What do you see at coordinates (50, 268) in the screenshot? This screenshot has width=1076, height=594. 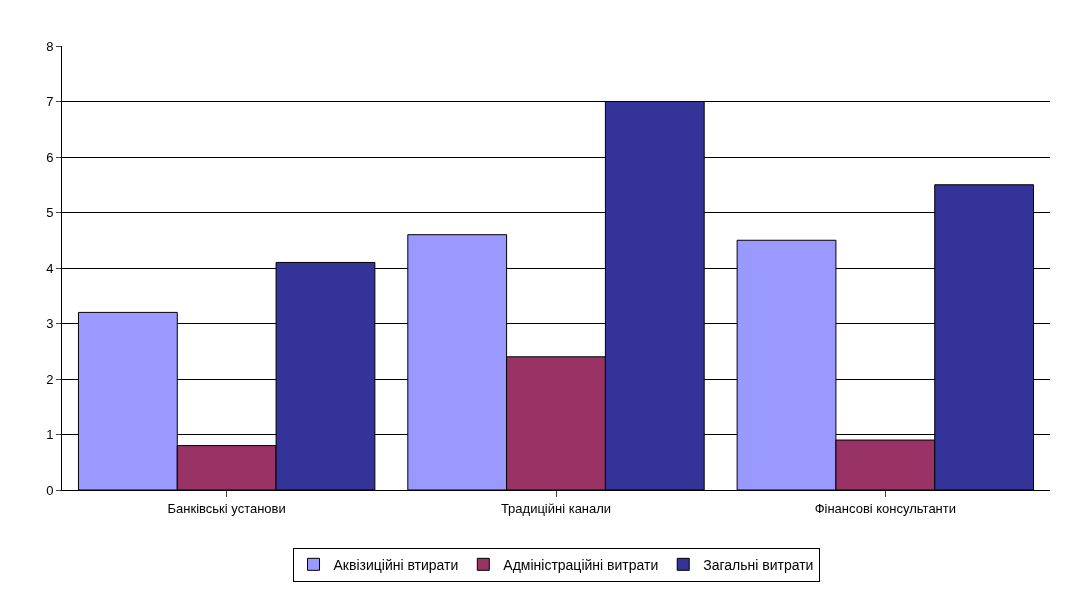 I see `y-tick-label: 4` at bounding box center [50, 268].